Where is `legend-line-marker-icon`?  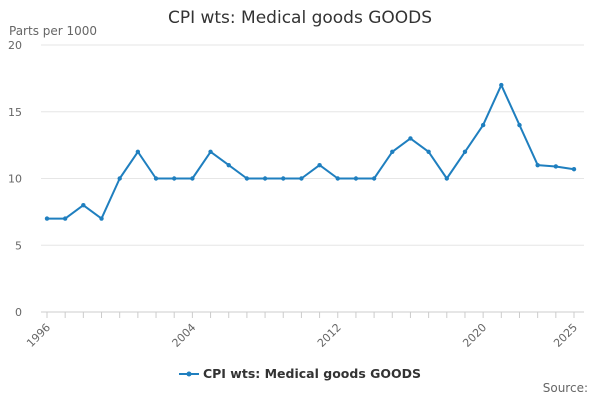
legend-line-marker-icon is located at coordinates (188, 373).